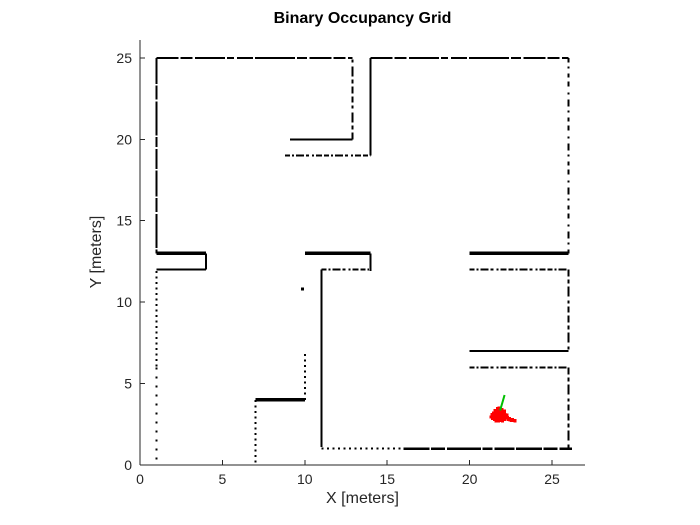  I want to click on y-tick-label: 20, so click(124, 139).